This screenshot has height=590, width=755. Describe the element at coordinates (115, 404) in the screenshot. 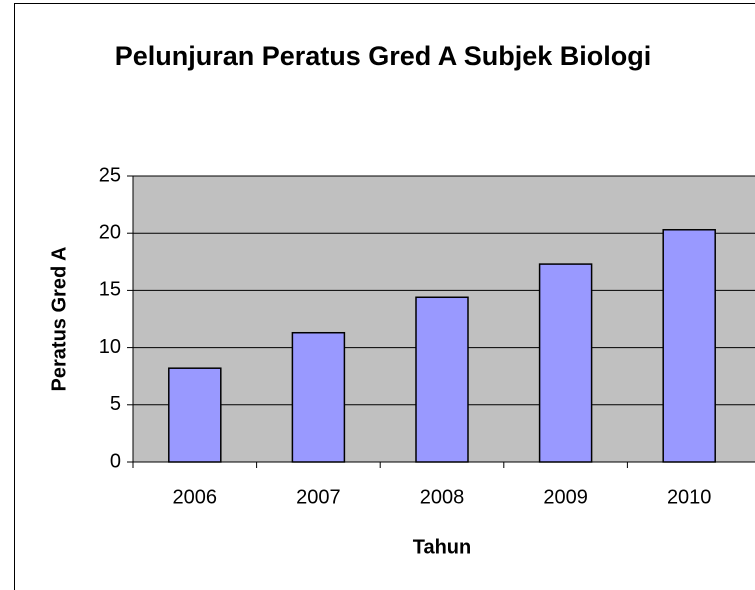

I see `y-tick-label: 5` at that location.